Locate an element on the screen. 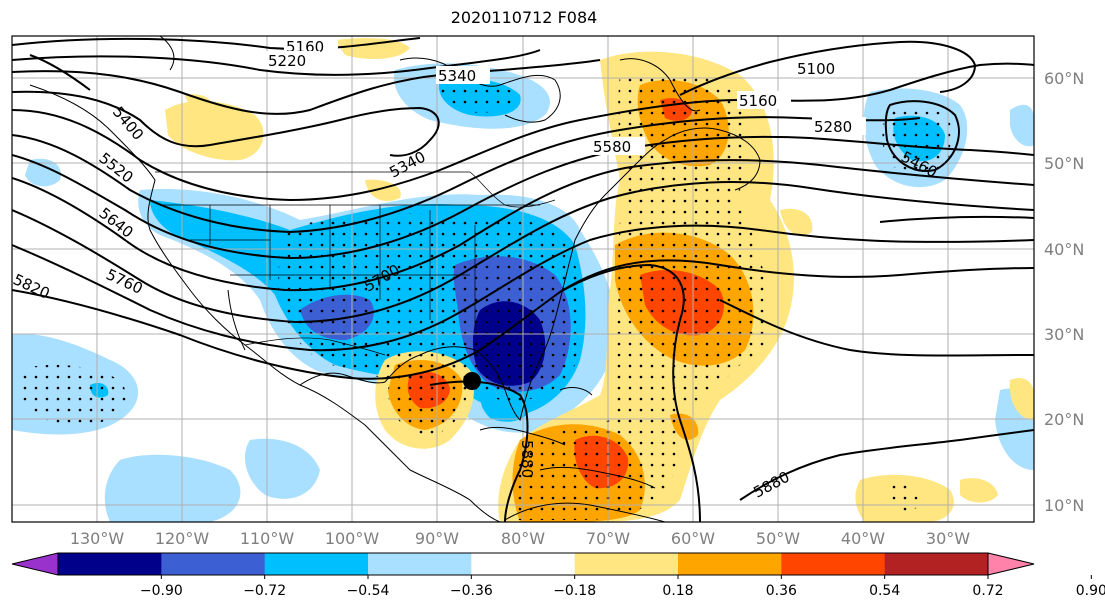  lat-tick-label: 50°N is located at coordinates (1064, 163).